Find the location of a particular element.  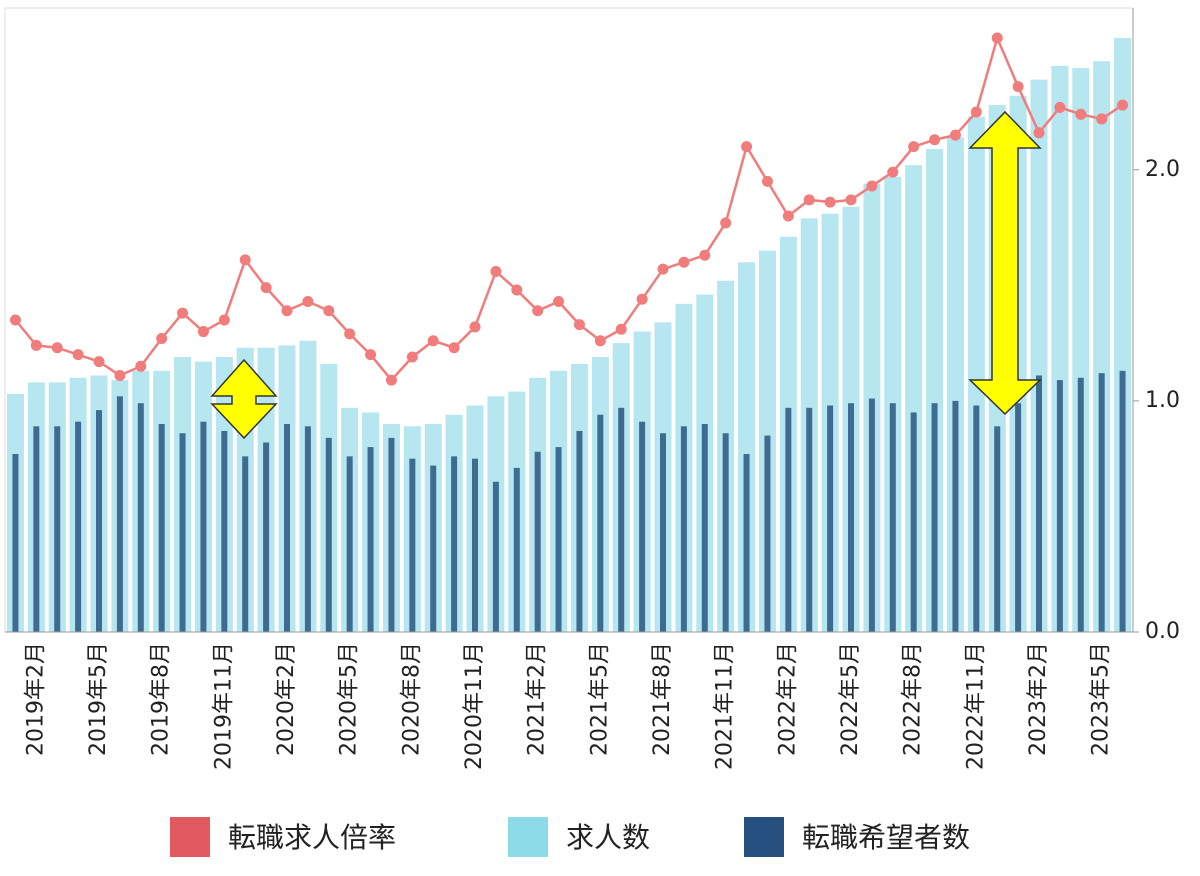

x-tick-label: 2019年8月 is located at coordinates (161, 699).